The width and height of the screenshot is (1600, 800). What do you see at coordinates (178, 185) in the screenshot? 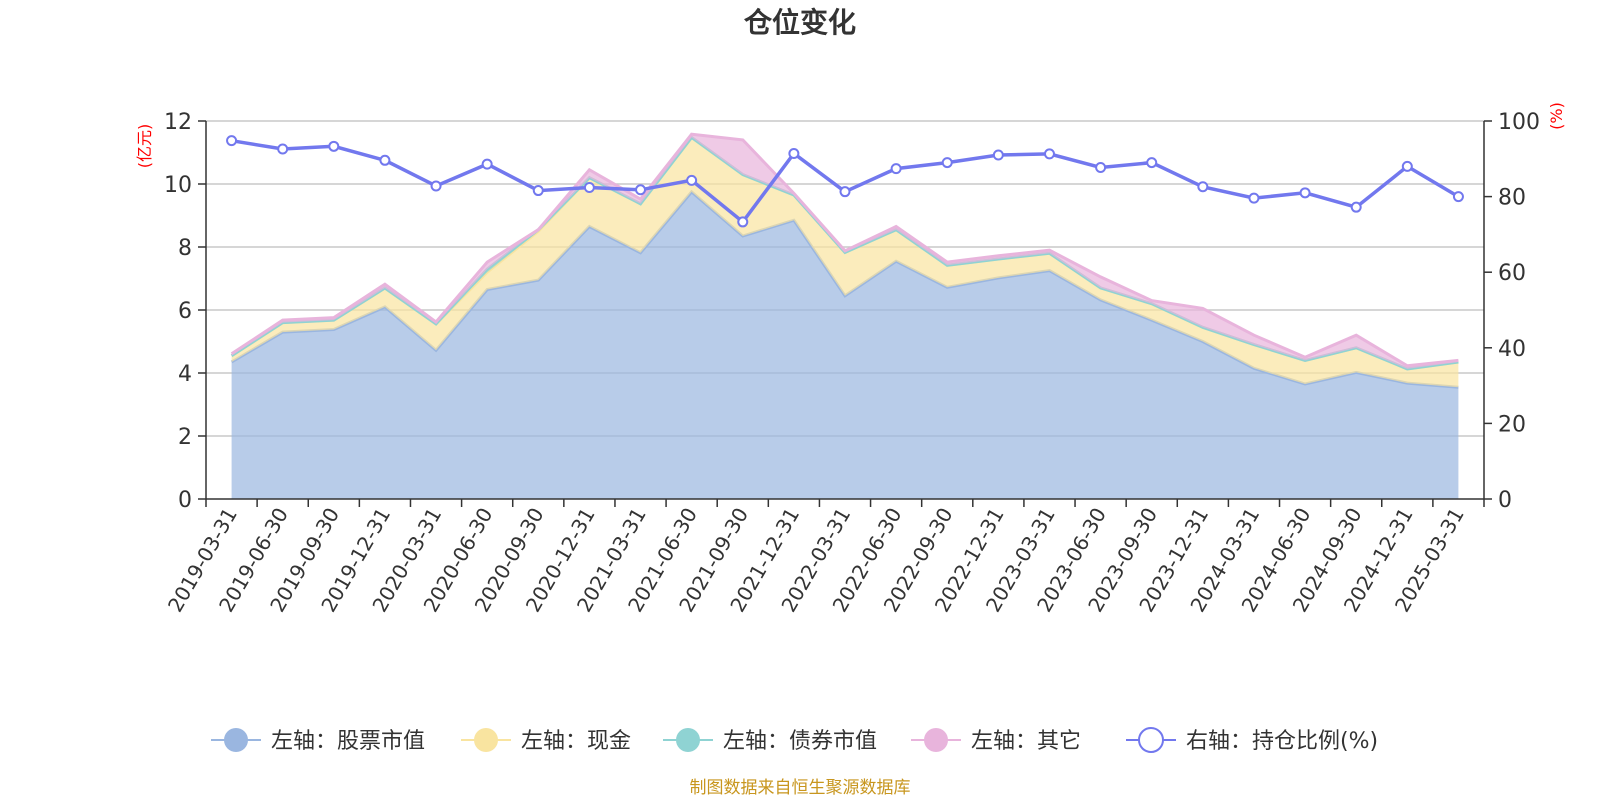
I see `left-tick-label: 10` at bounding box center [178, 185].